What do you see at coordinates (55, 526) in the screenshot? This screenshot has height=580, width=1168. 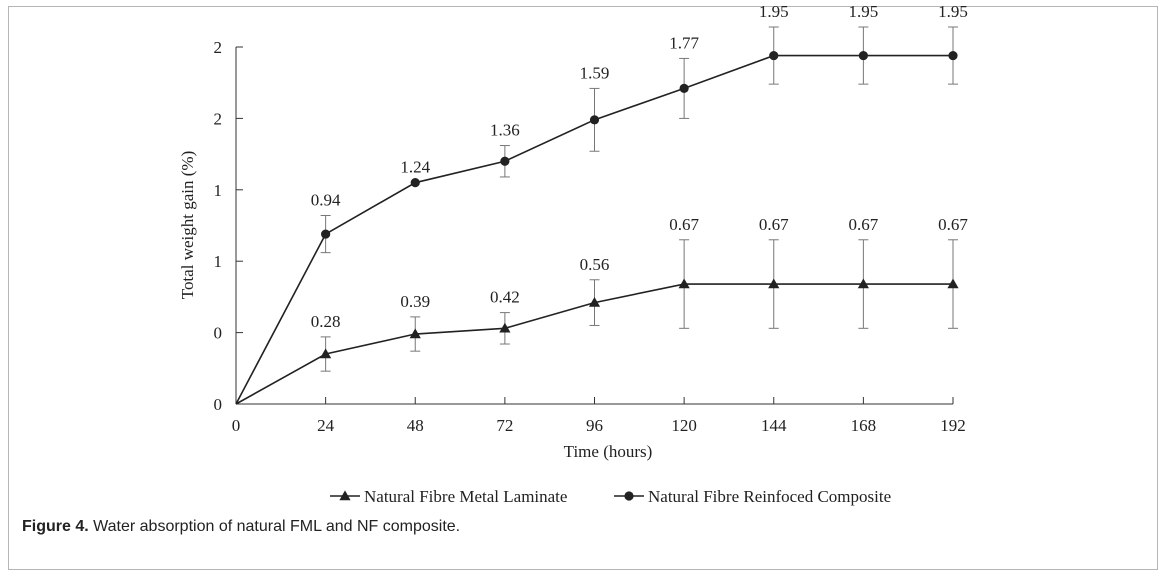 I see `figure-caption-label: Figure 4.` at bounding box center [55, 526].